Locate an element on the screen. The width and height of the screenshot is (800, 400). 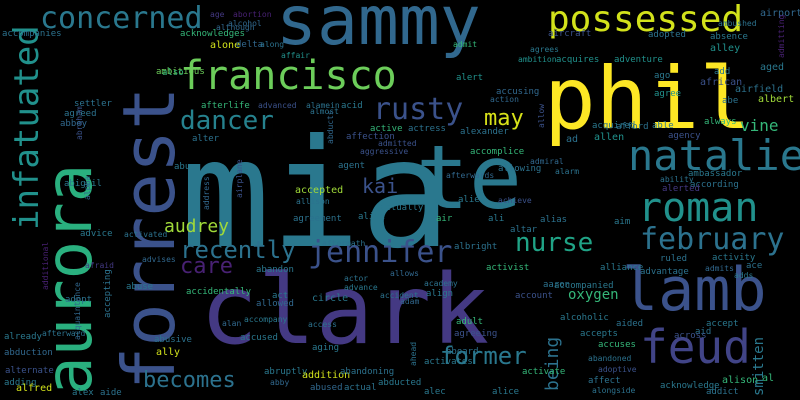
word-al: al is located at coordinates (768, 378).